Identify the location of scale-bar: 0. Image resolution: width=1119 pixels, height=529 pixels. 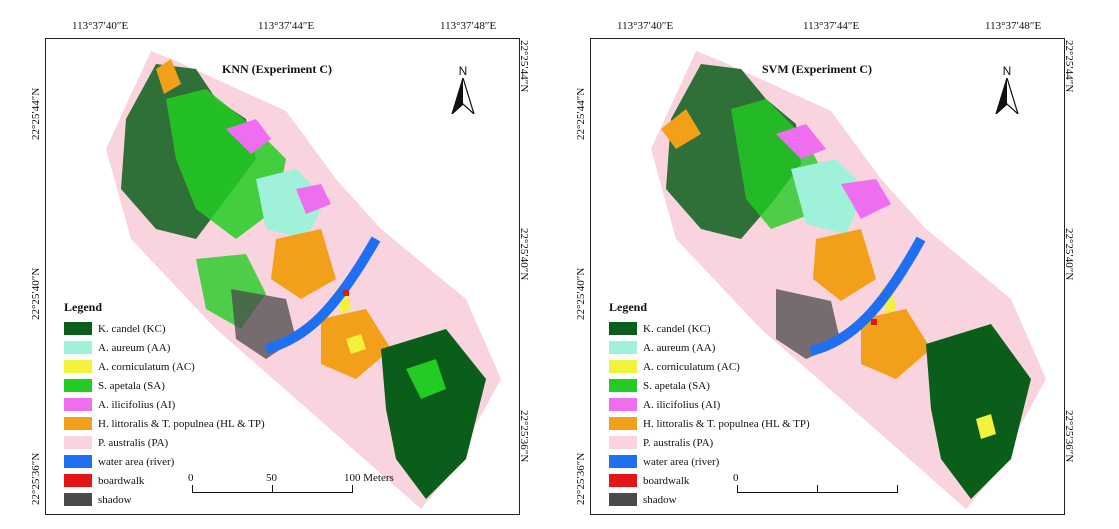
(853, 485).